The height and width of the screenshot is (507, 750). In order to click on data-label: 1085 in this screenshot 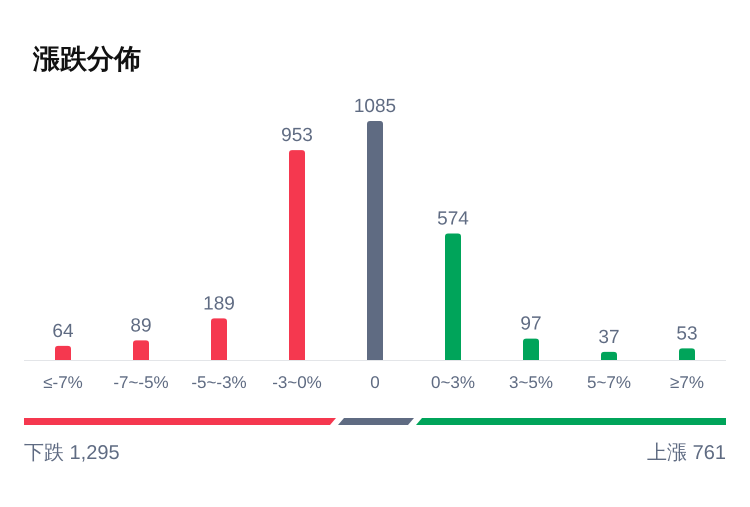, I will do `click(375, 106)`.